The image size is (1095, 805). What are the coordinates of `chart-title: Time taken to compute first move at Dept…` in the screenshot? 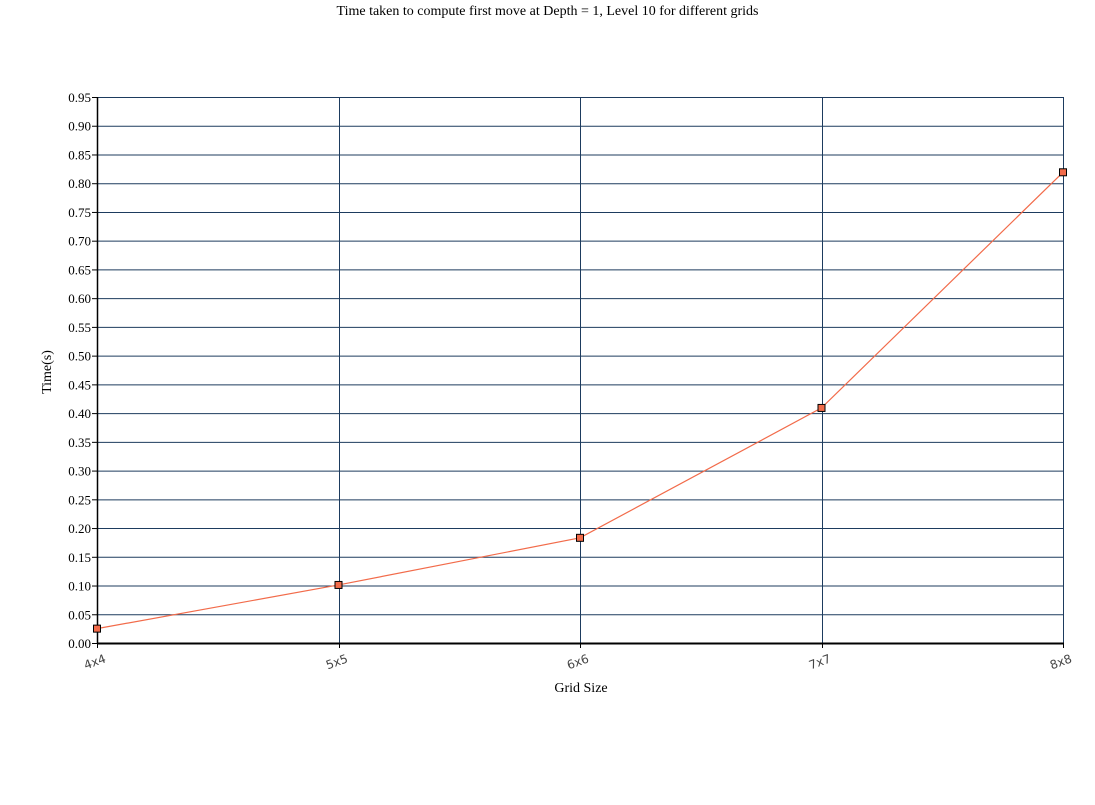 It's located at (547, 11).